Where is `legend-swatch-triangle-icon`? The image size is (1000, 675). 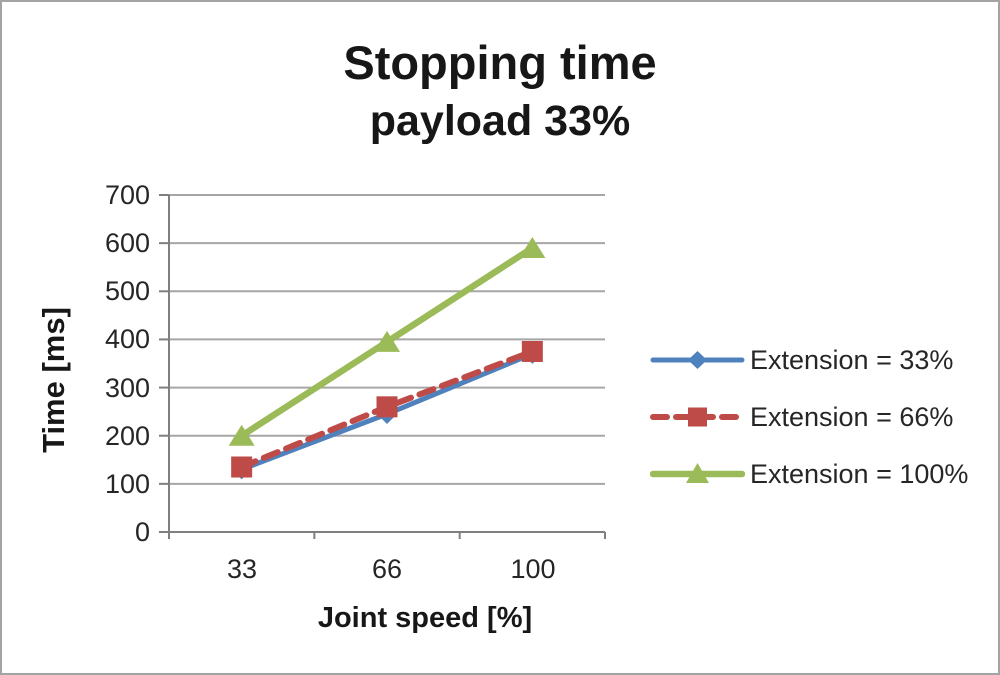 legend-swatch-triangle-icon is located at coordinates (697, 473).